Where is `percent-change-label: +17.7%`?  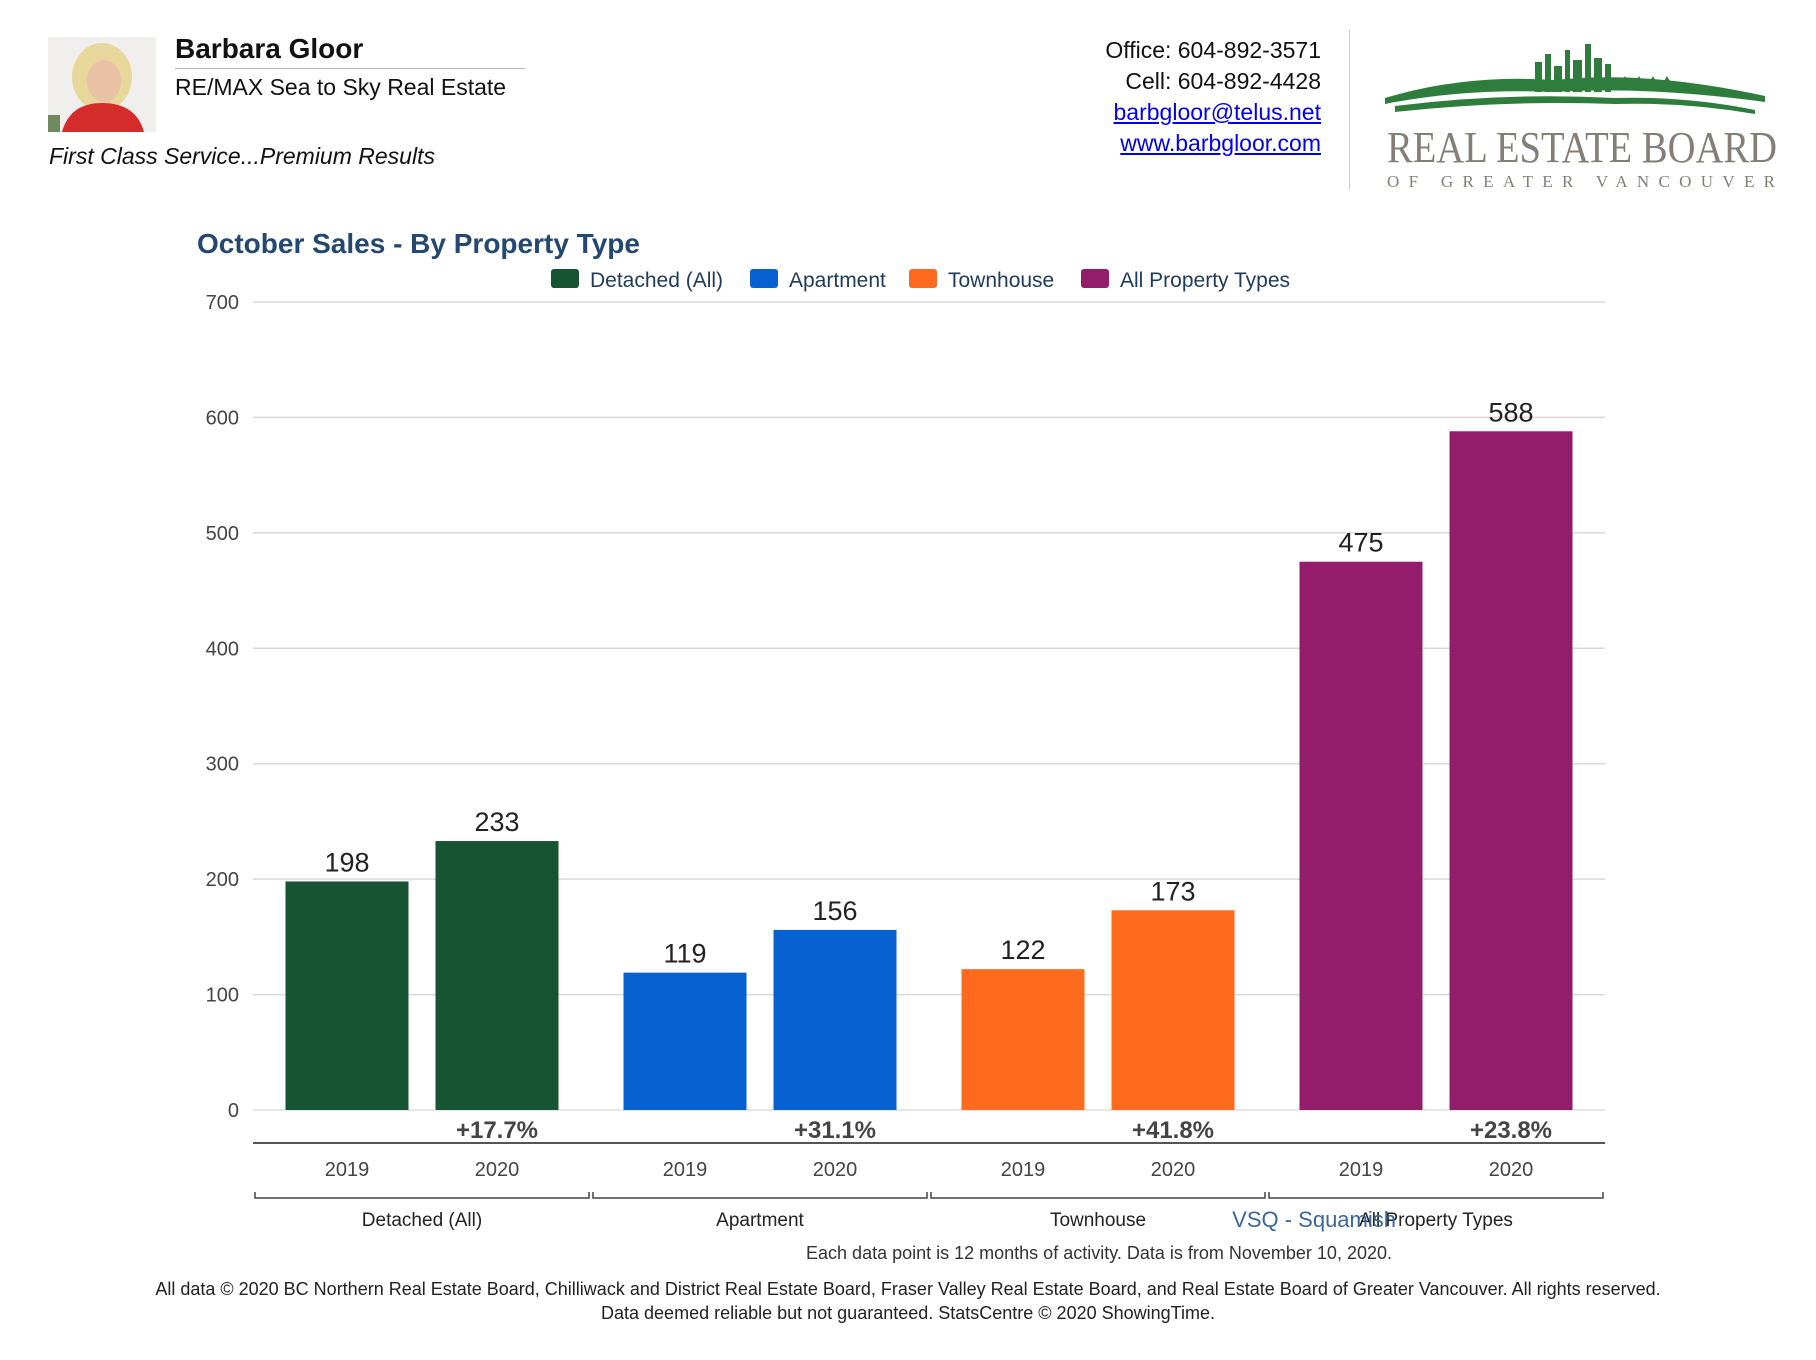
percent-change-label: +17.7% is located at coordinates (497, 1130).